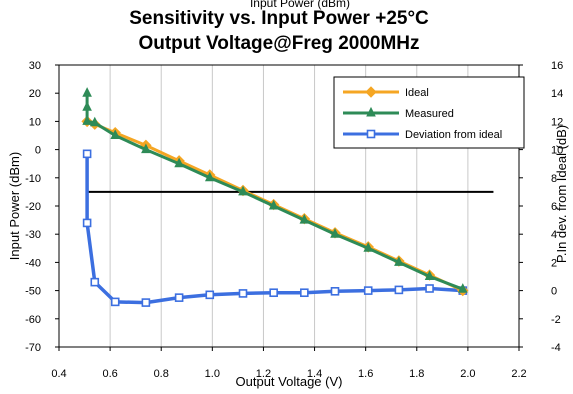  What do you see at coordinates (33, 207) in the screenshot?
I see `y-tick-label: -20` at bounding box center [33, 207].